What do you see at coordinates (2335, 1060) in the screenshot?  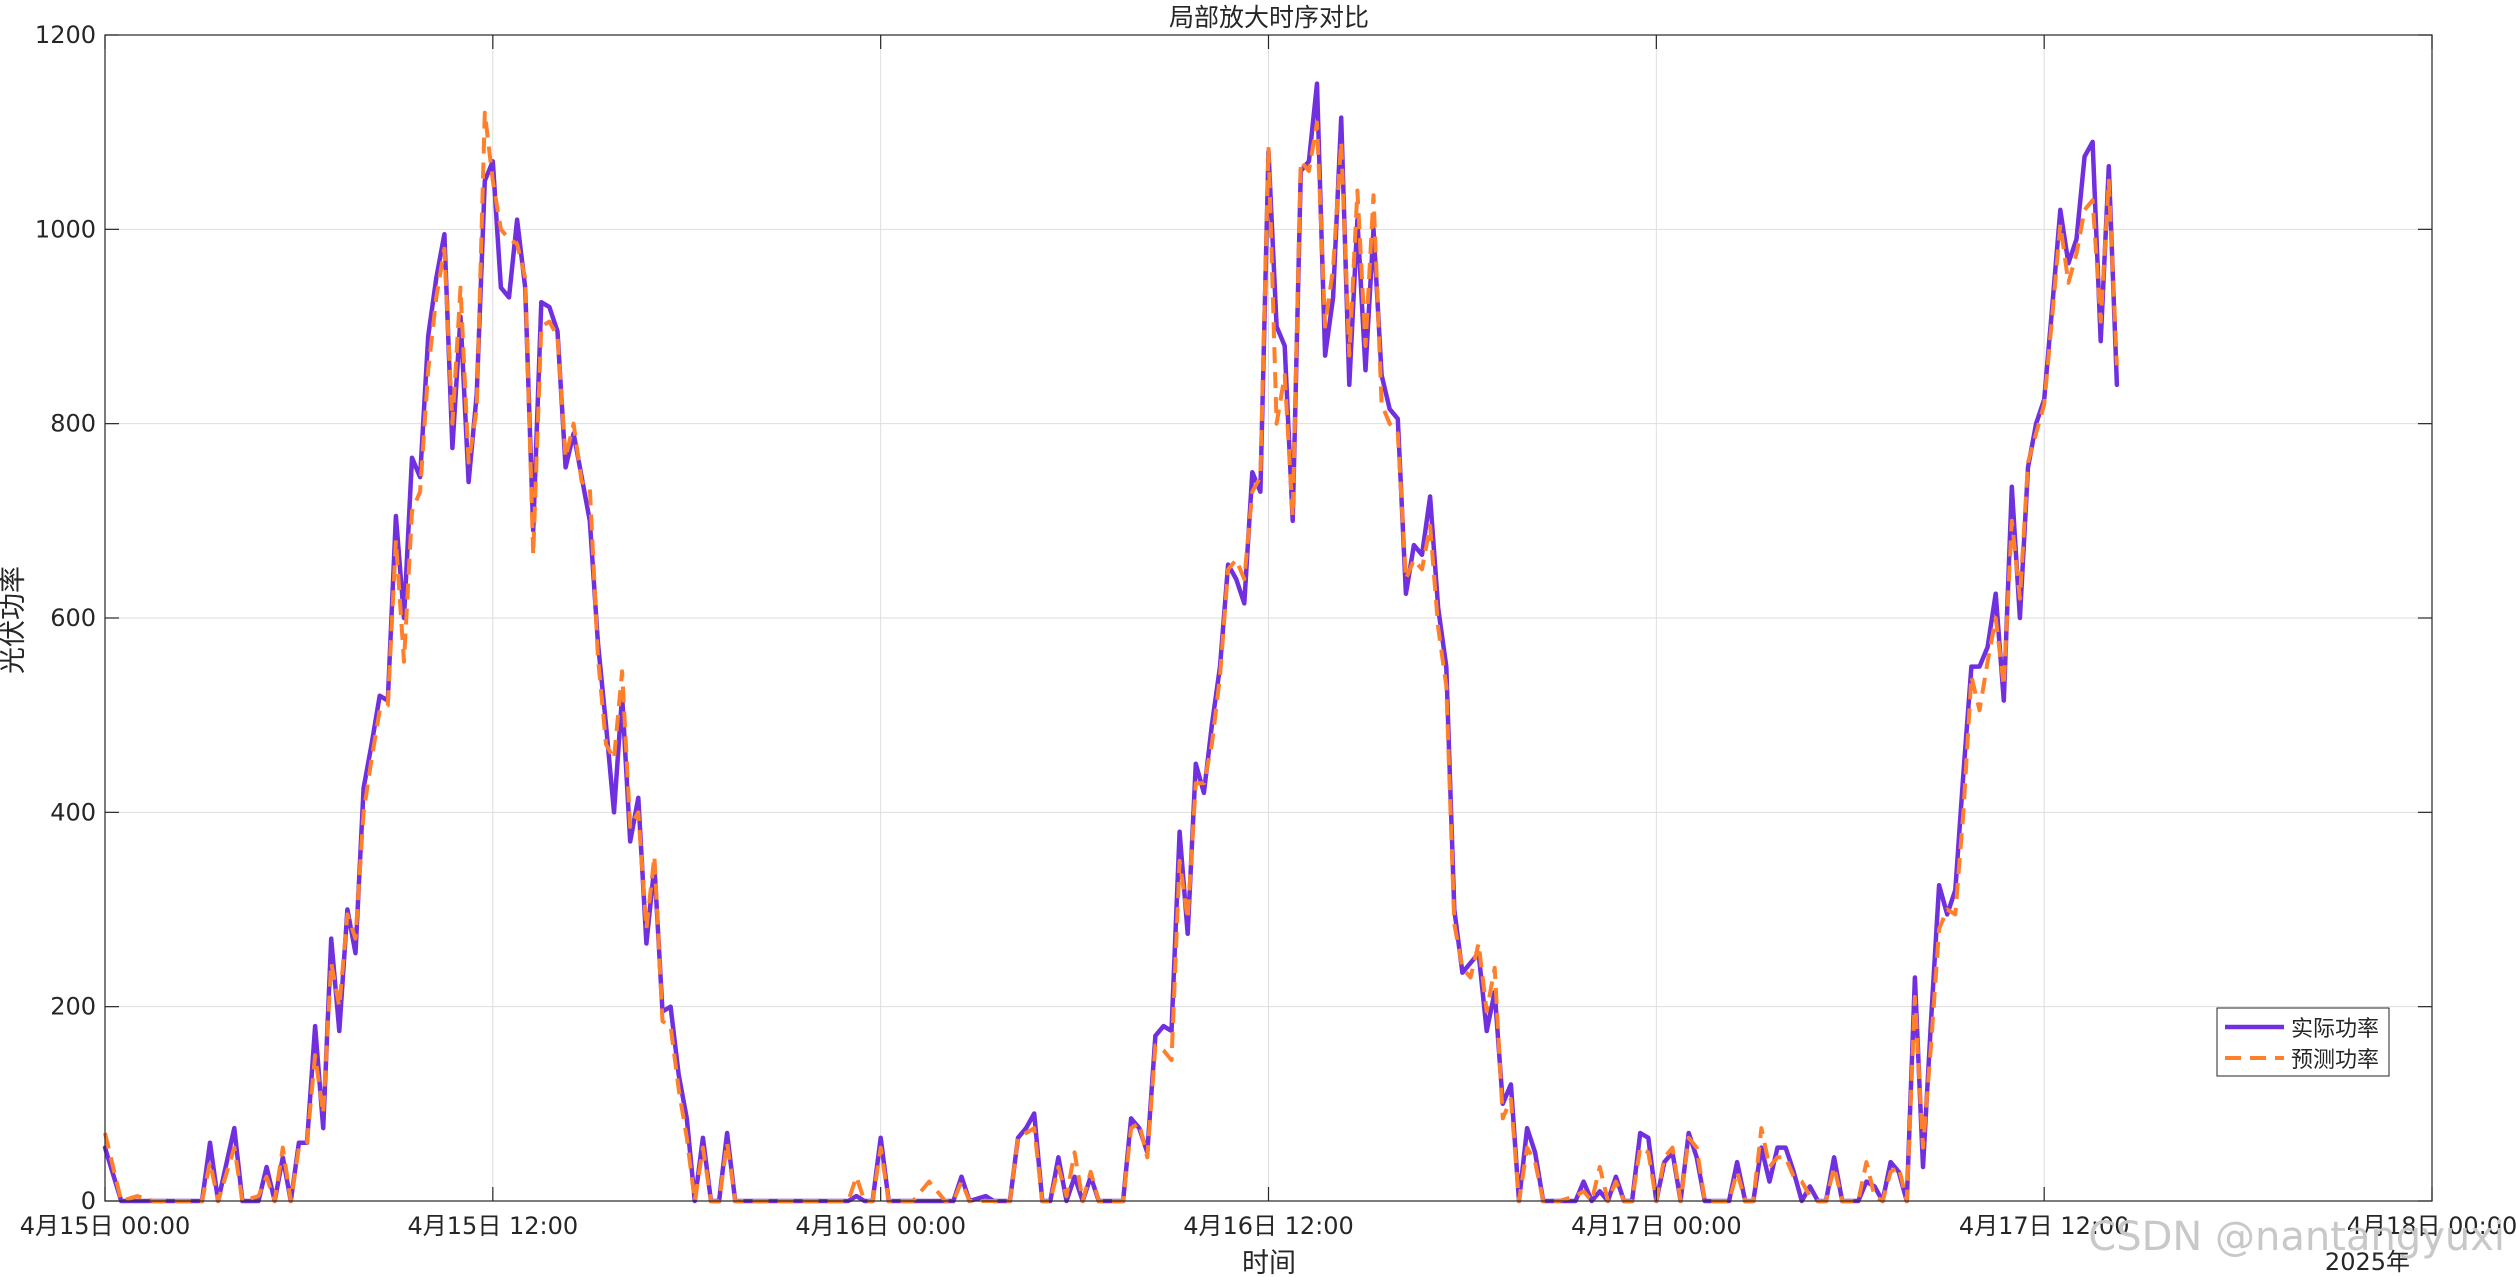 I see `legend-label-predicted: 预测功率` at bounding box center [2335, 1060].